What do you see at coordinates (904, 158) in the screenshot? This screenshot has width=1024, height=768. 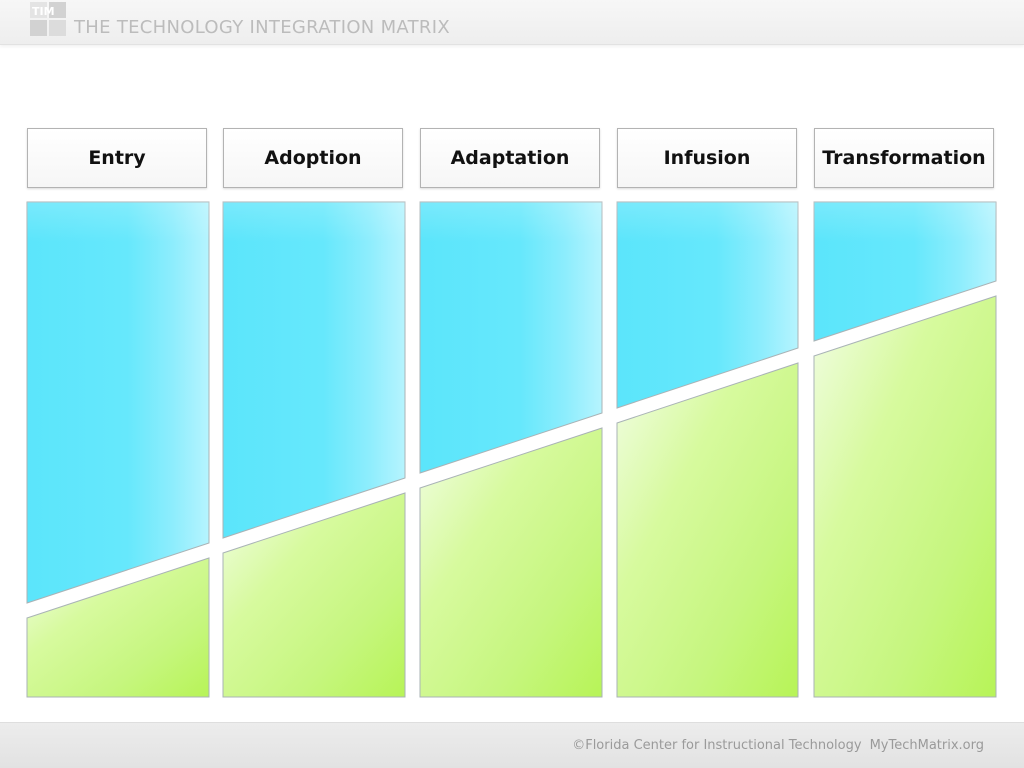 I see `stage-header-transformation: Transformation` at bounding box center [904, 158].